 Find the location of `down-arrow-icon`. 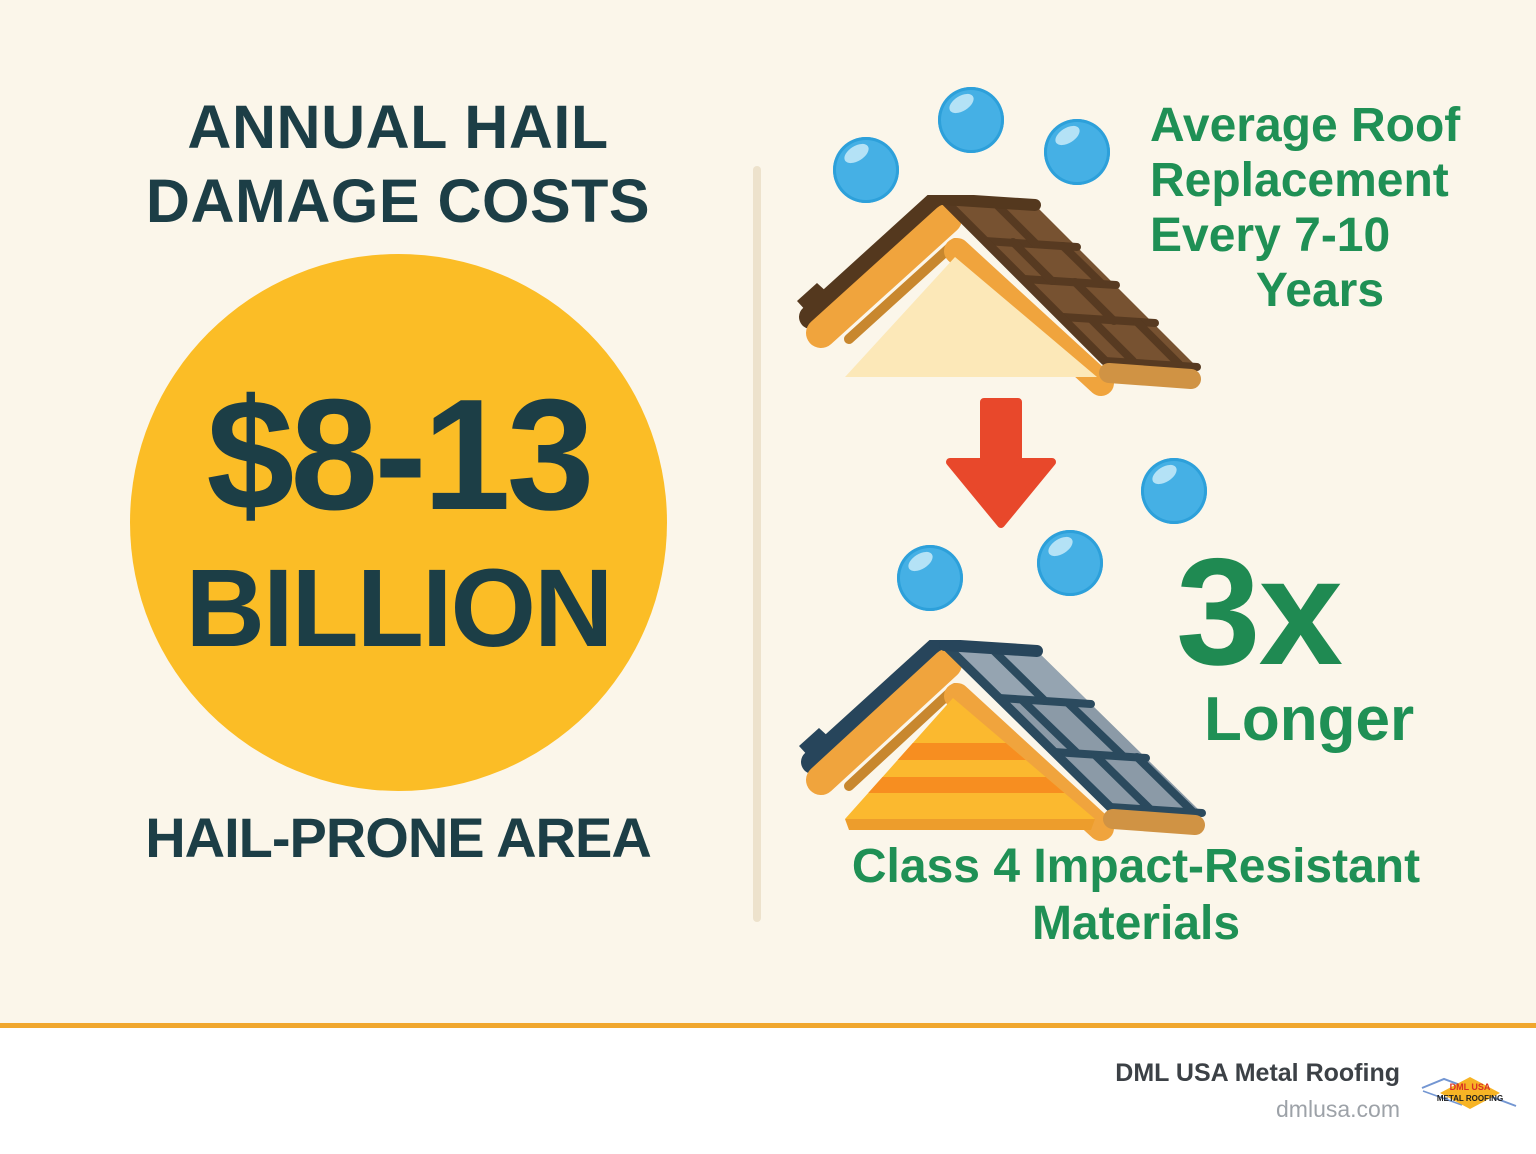

down-arrow-icon is located at coordinates (1001, 463).